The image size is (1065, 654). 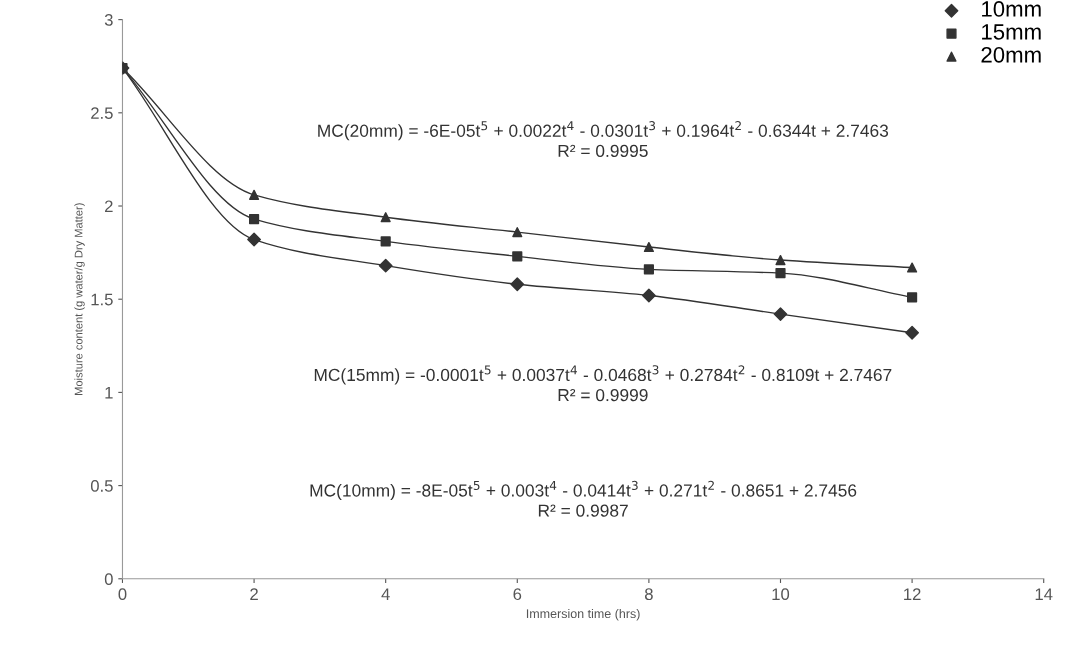 What do you see at coordinates (603, 383) in the screenshot?
I see `text: MC(15mm) = -0.0001t$^{5}$ + 0.0037t$^{4}$ - 0.0468t$^{3}$ + 0.2784t$^{2}$ - 0.8109t + 2.7467 R² = 0.9999` at bounding box center [603, 383].